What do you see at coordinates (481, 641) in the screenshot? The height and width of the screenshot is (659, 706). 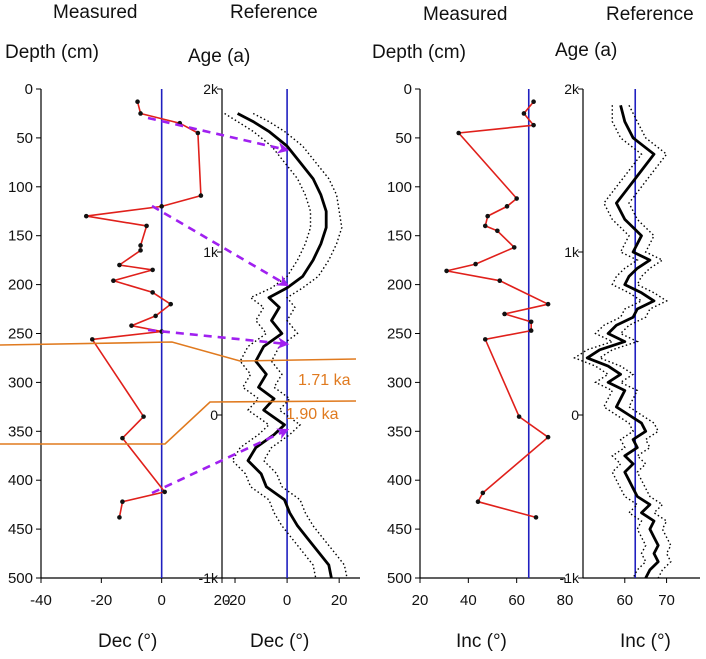 I see `panel3-xlabel: Inc (°)` at bounding box center [481, 641].